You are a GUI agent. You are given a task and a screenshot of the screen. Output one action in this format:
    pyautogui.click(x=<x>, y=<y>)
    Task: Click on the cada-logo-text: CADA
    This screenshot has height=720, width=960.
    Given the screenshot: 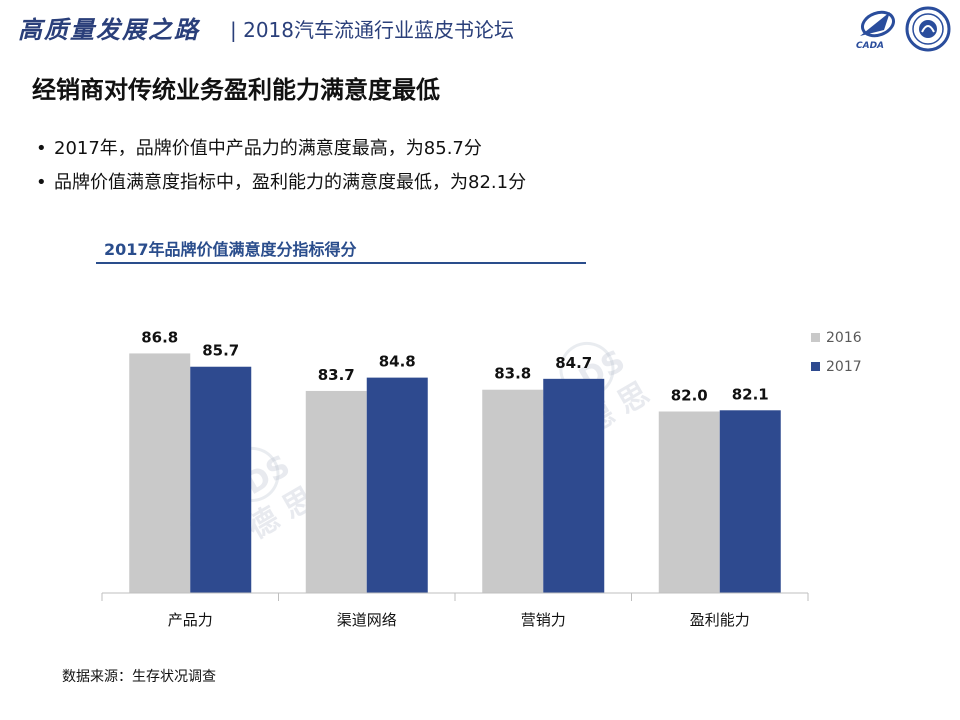 What is the action you would take?
    pyautogui.click(x=870, y=45)
    